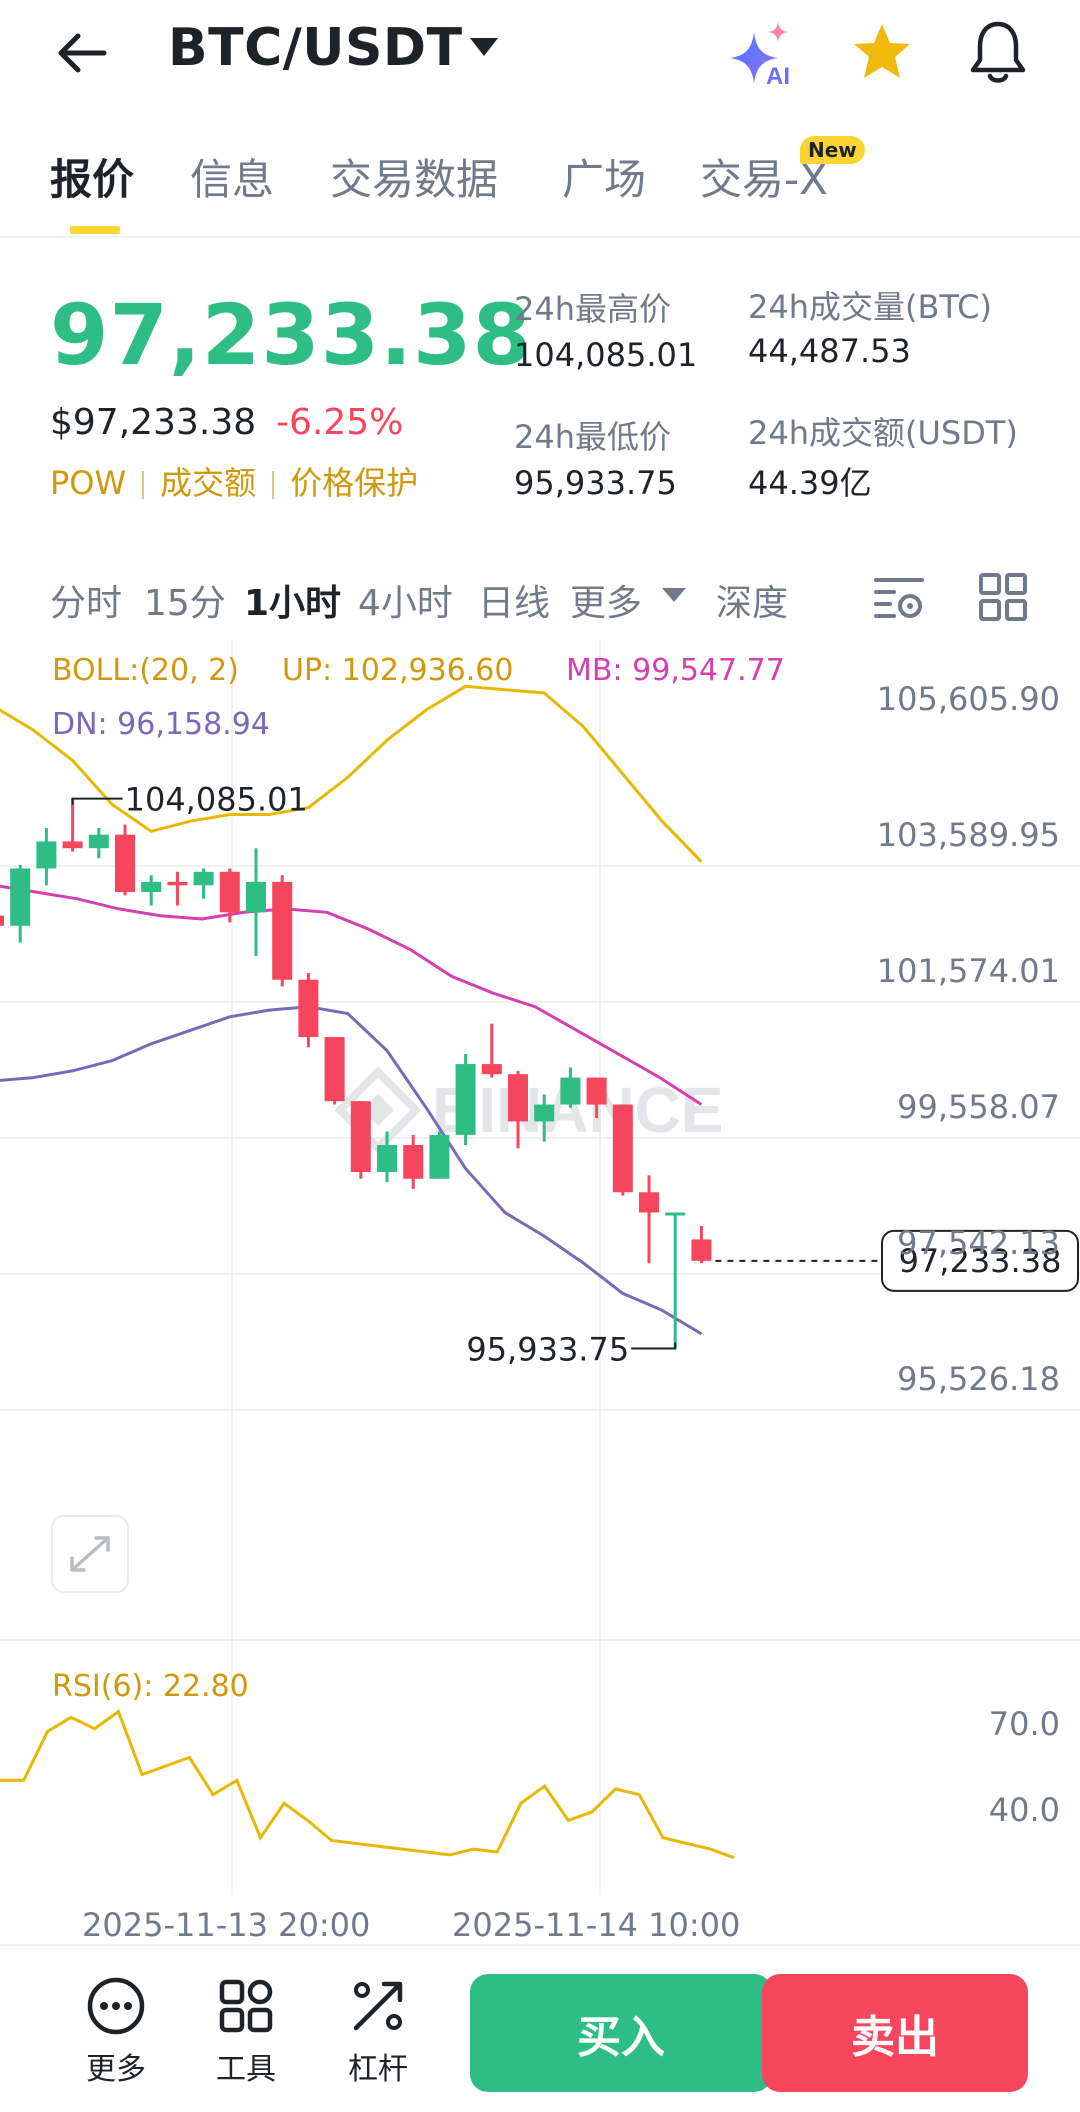  Describe the element at coordinates (116, 2069) in the screenshot. I see `more-label: 更多` at that location.